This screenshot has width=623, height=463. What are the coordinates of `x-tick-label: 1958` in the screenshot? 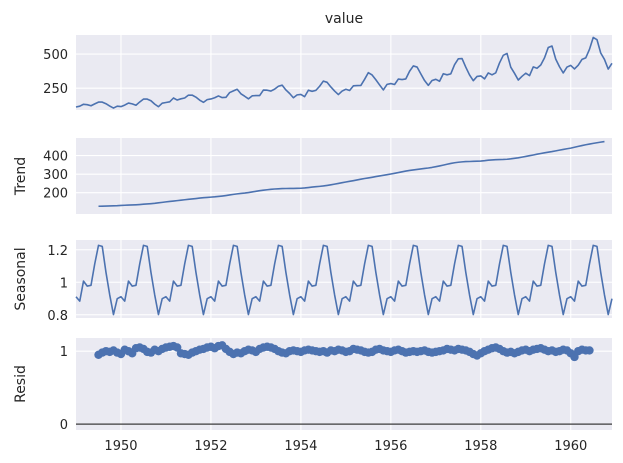 It's located at (480, 446).